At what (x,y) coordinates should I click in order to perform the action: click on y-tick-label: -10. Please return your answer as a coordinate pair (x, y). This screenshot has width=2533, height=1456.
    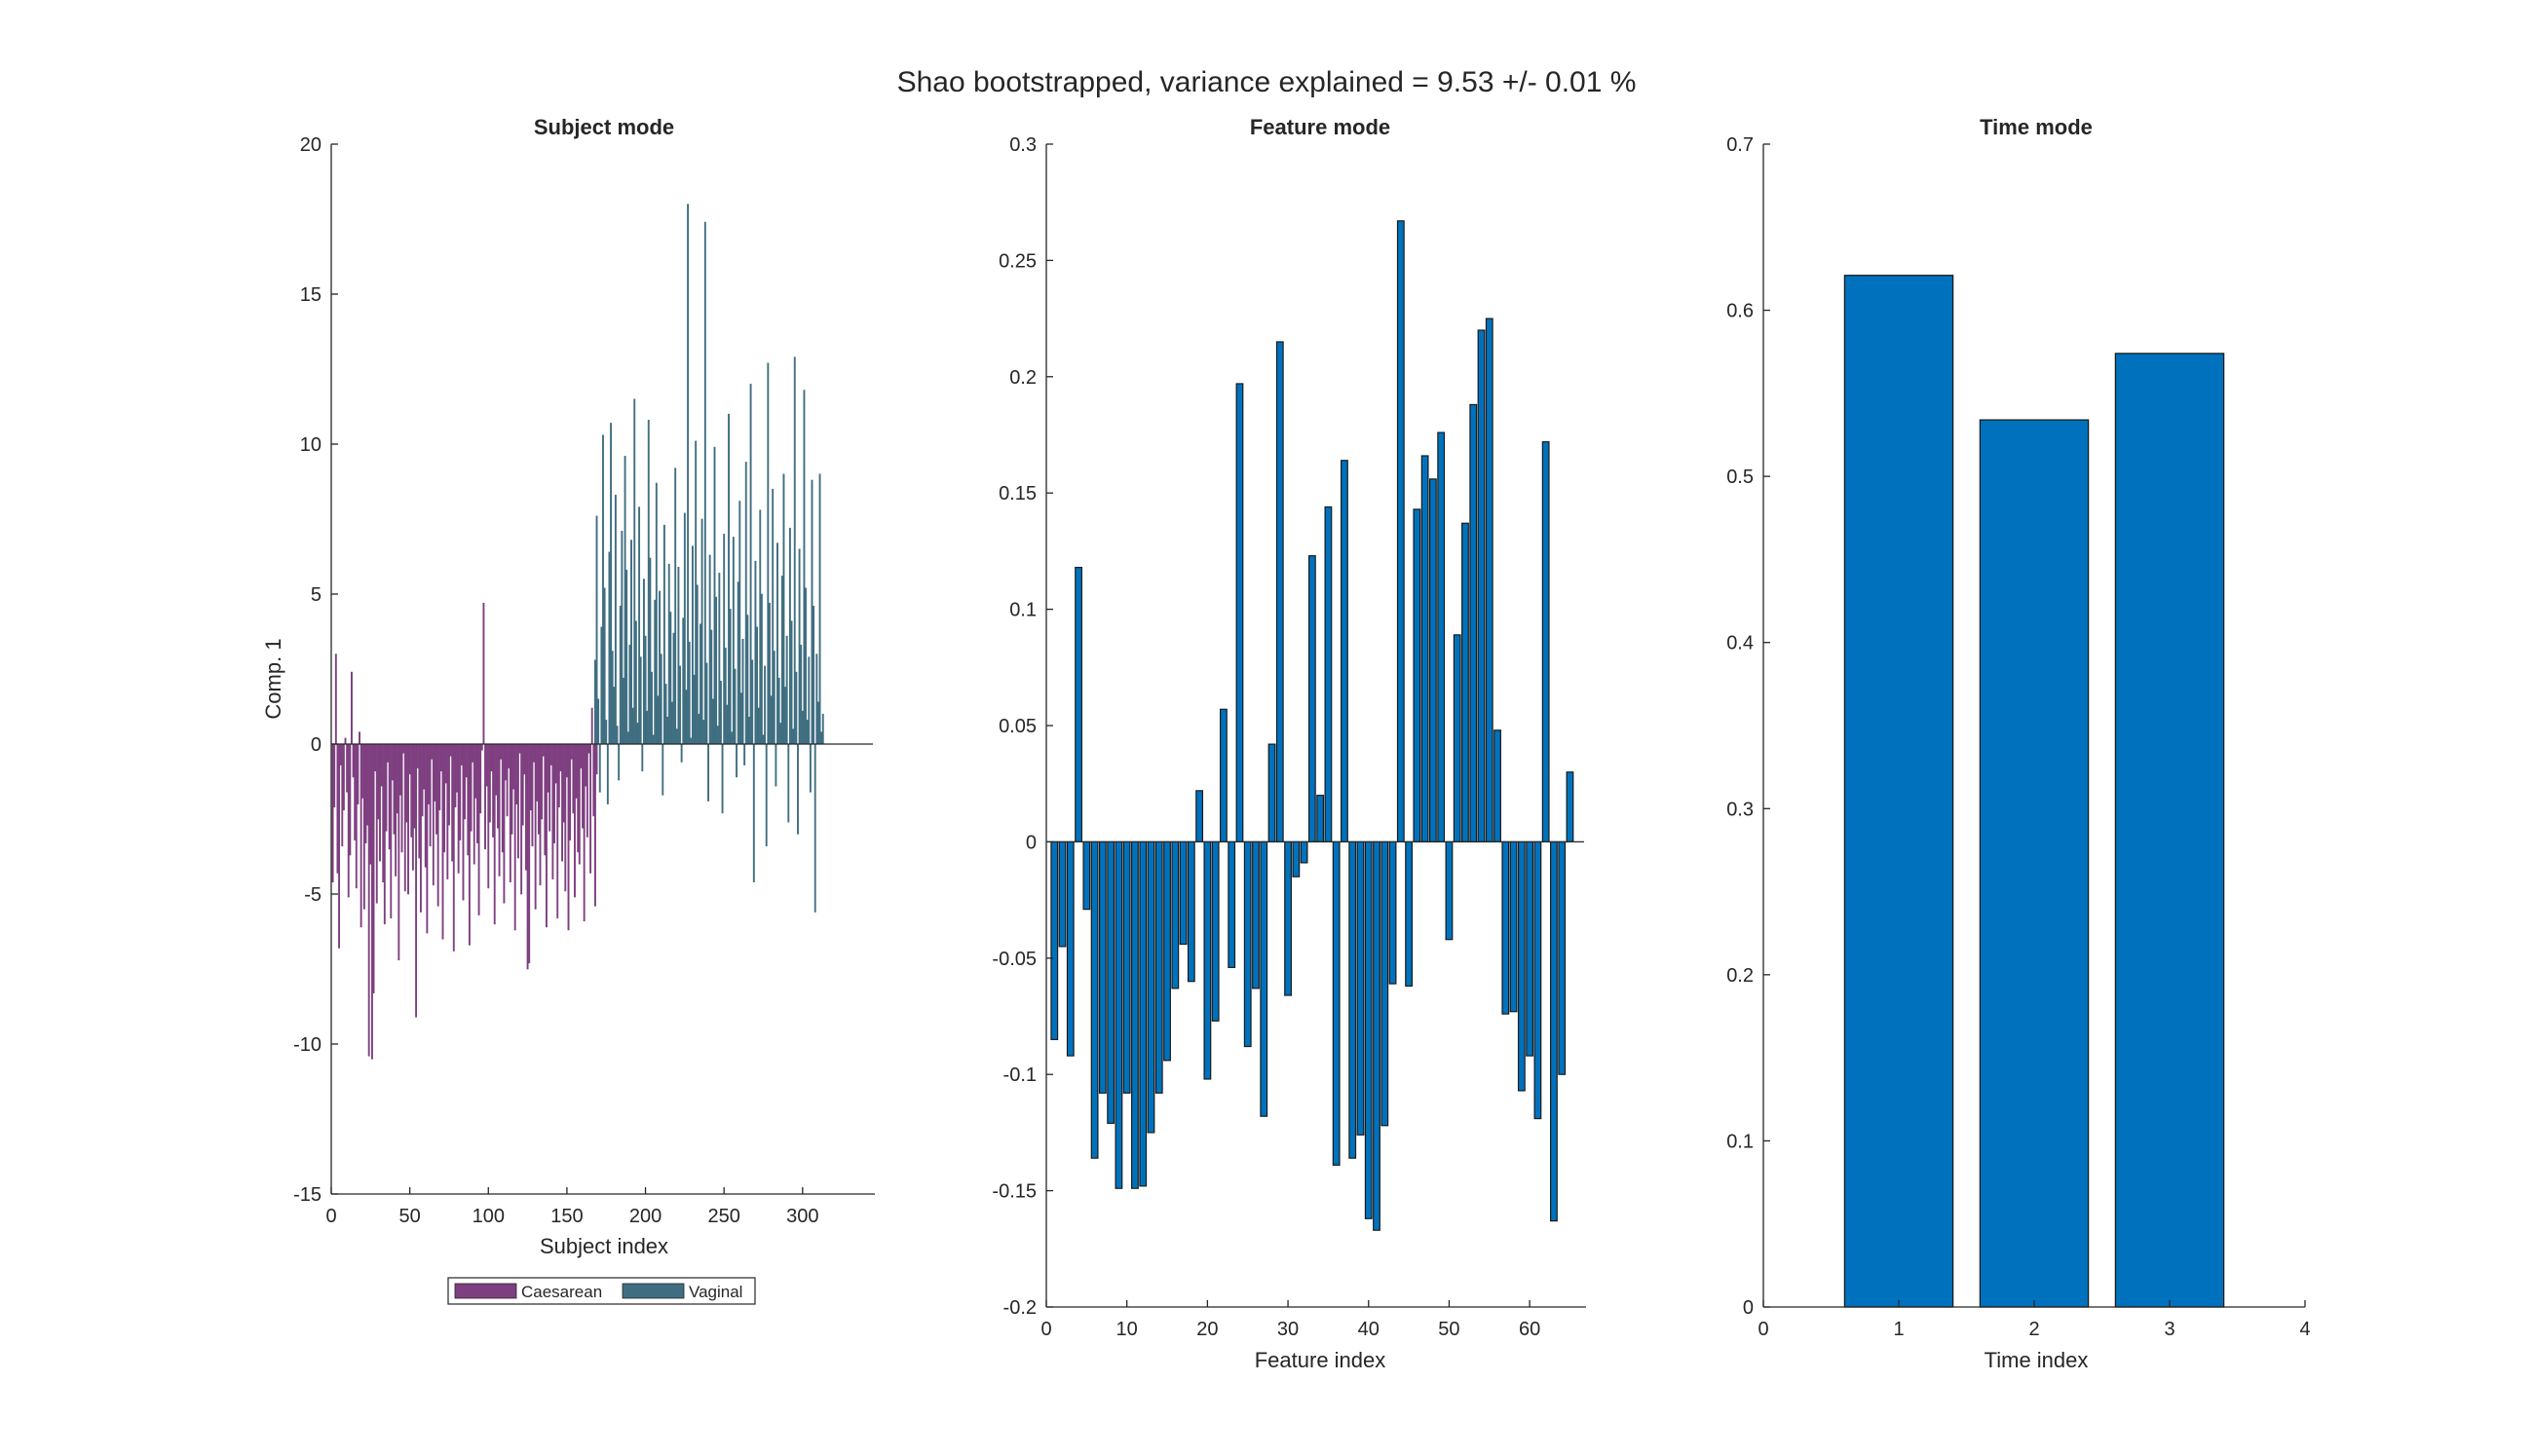
    Looking at the image, I should click on (307, 1045).